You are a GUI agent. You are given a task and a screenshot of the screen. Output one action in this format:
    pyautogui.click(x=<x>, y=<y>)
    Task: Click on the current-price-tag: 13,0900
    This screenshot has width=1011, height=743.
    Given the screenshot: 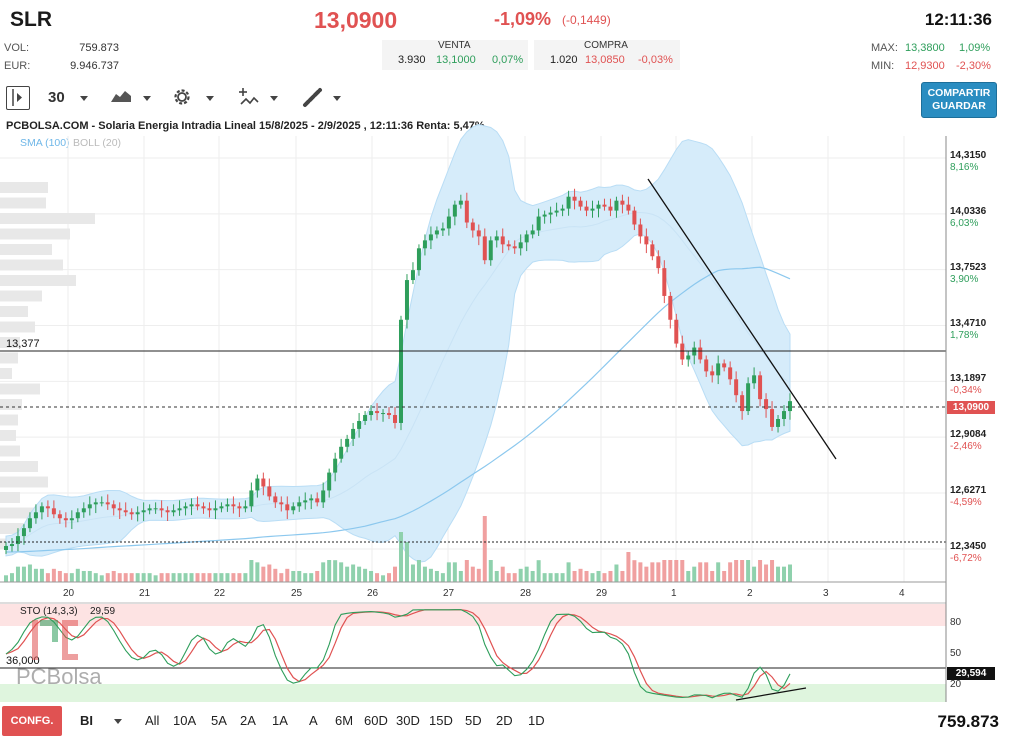 What is the action you would take?
    pyautogui.click(x=971, y=407)
    